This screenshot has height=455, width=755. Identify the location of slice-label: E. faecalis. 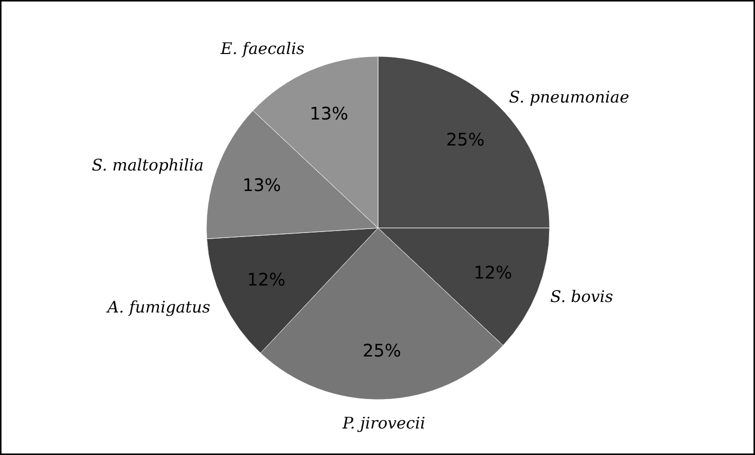
(262, 48).